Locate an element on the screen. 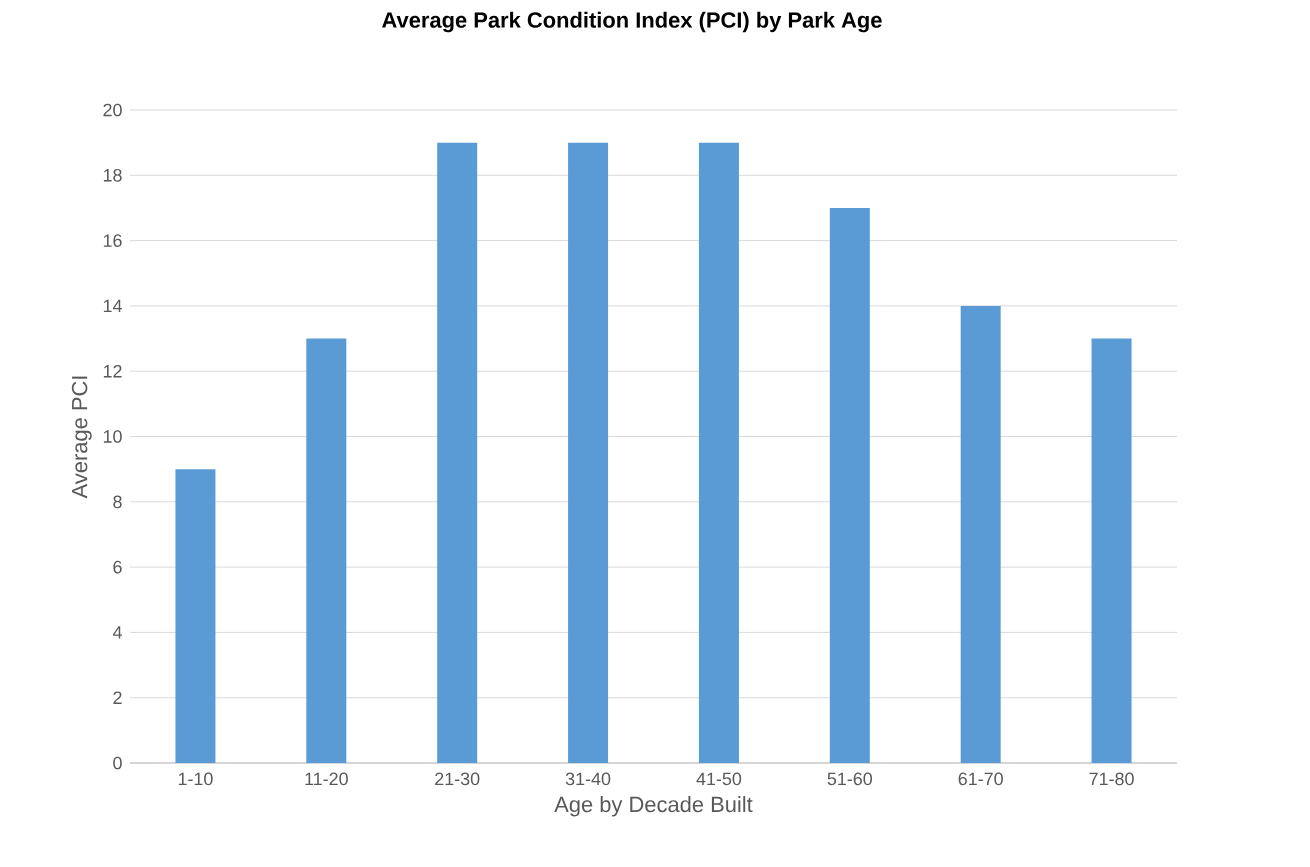 The width and height of the screenshot is (1310, 867). x-axis-title: Age by Decade Built is located at coordinates (653, 806).